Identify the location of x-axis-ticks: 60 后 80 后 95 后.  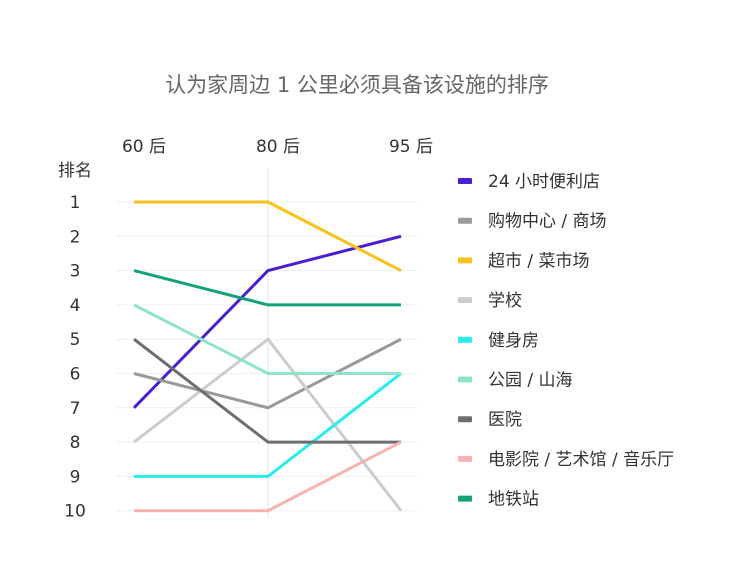
(277, 147).